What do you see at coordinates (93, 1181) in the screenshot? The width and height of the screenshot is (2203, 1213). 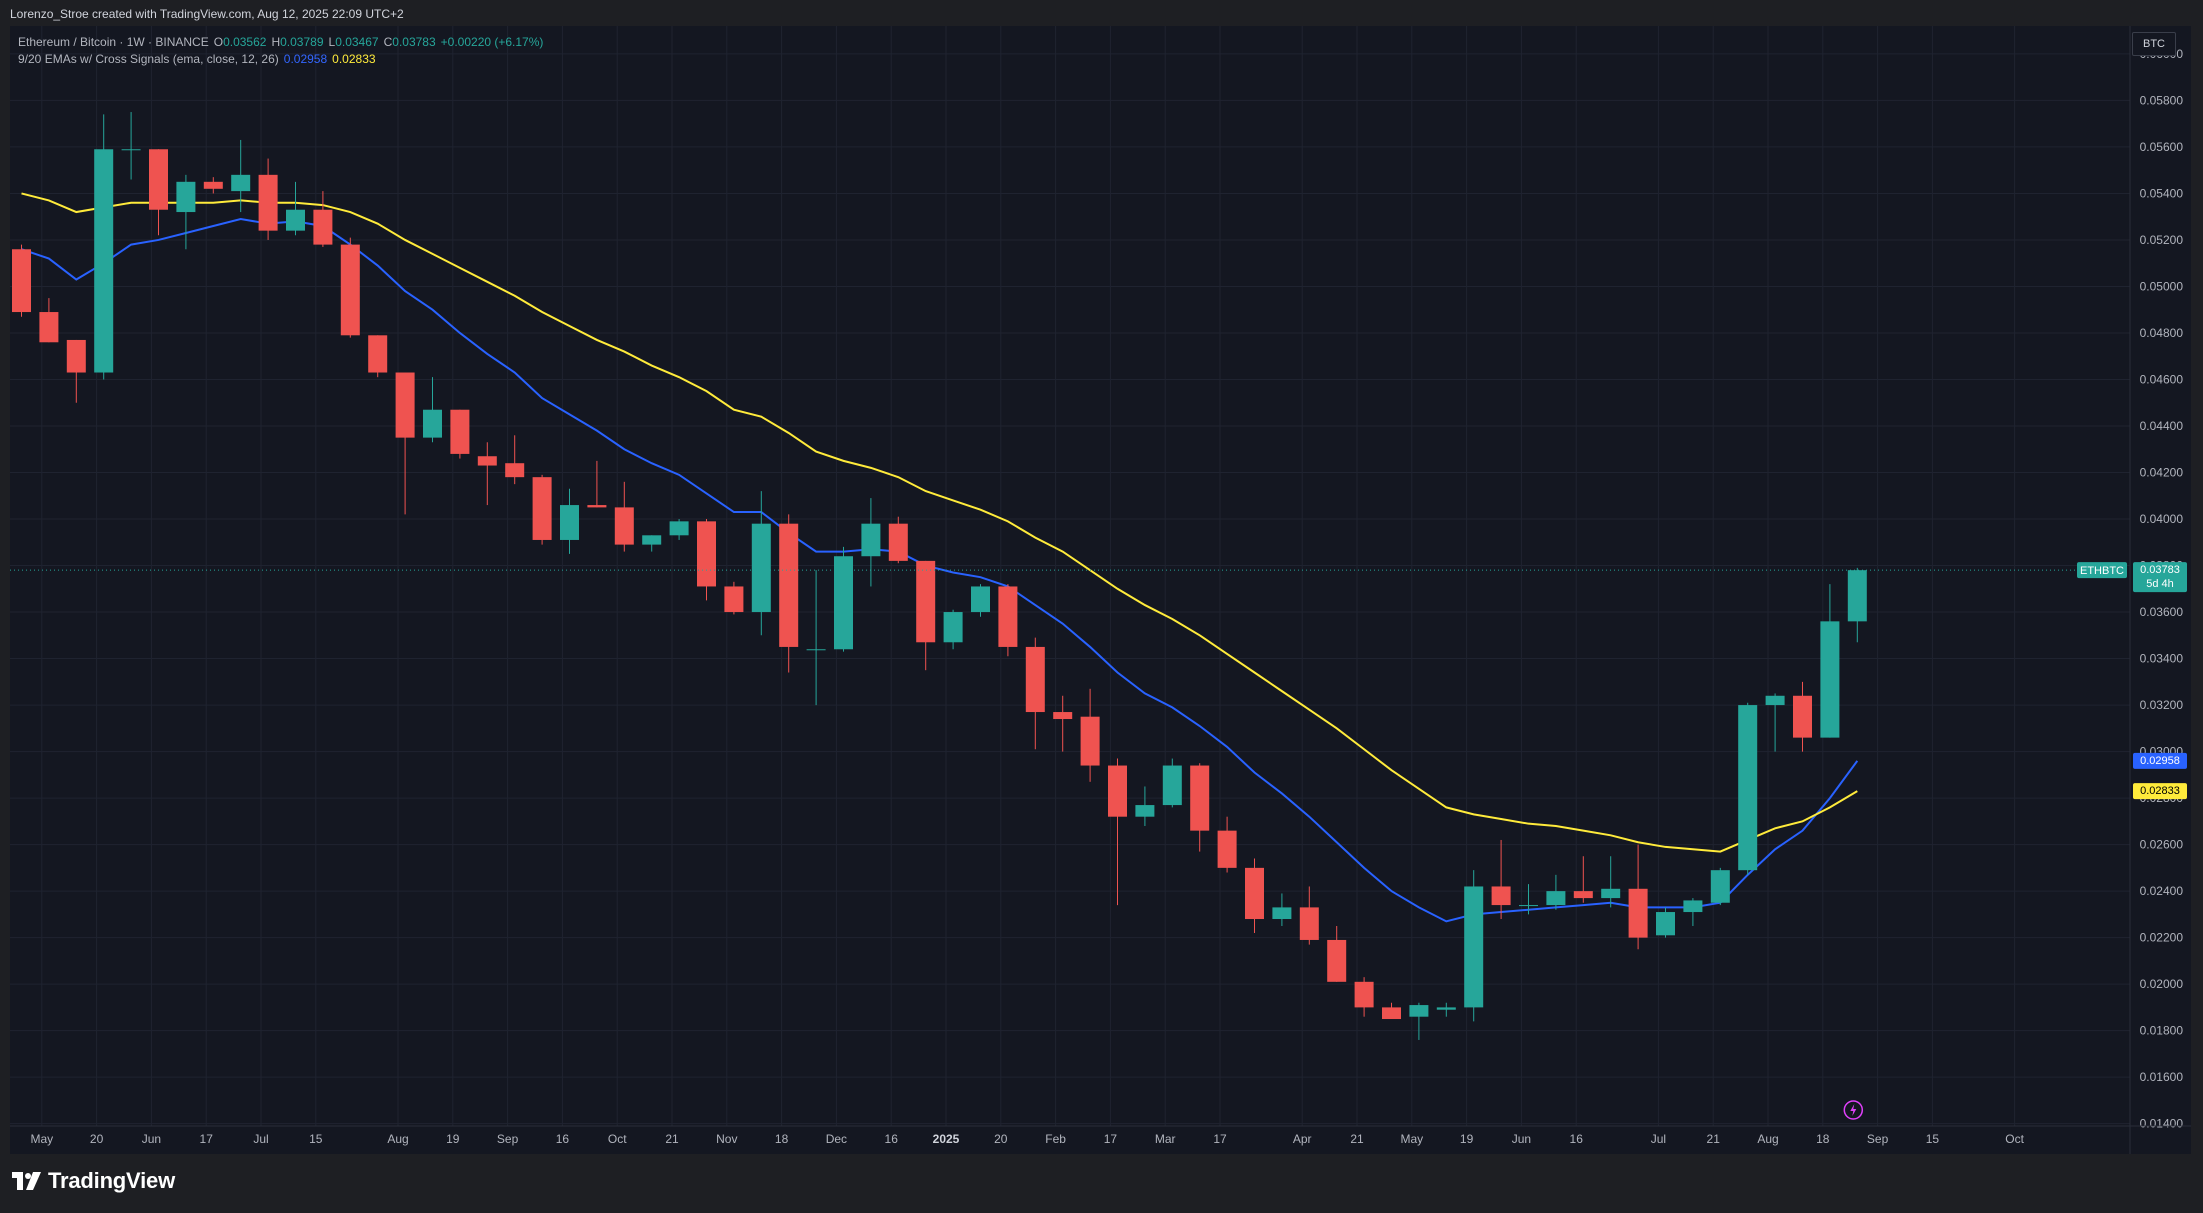 I see `tradingview-logo: TradingView` at bounding box center [93, 1181].